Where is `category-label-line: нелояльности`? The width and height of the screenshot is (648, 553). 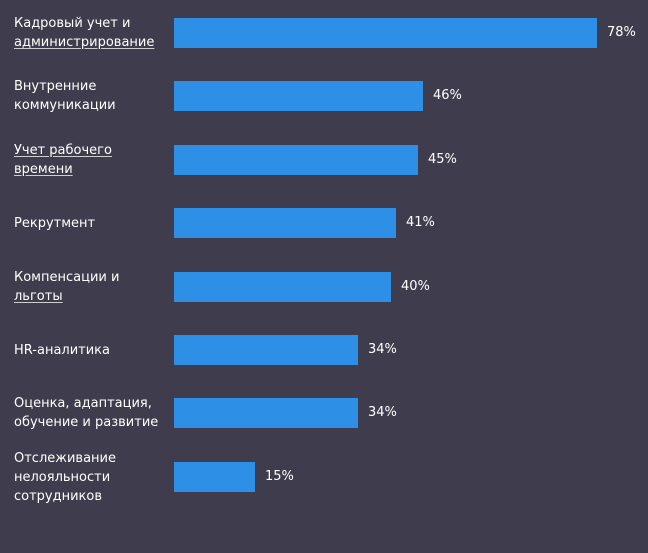 category-label-line: нелояльности is located at coordinates (62, 477).